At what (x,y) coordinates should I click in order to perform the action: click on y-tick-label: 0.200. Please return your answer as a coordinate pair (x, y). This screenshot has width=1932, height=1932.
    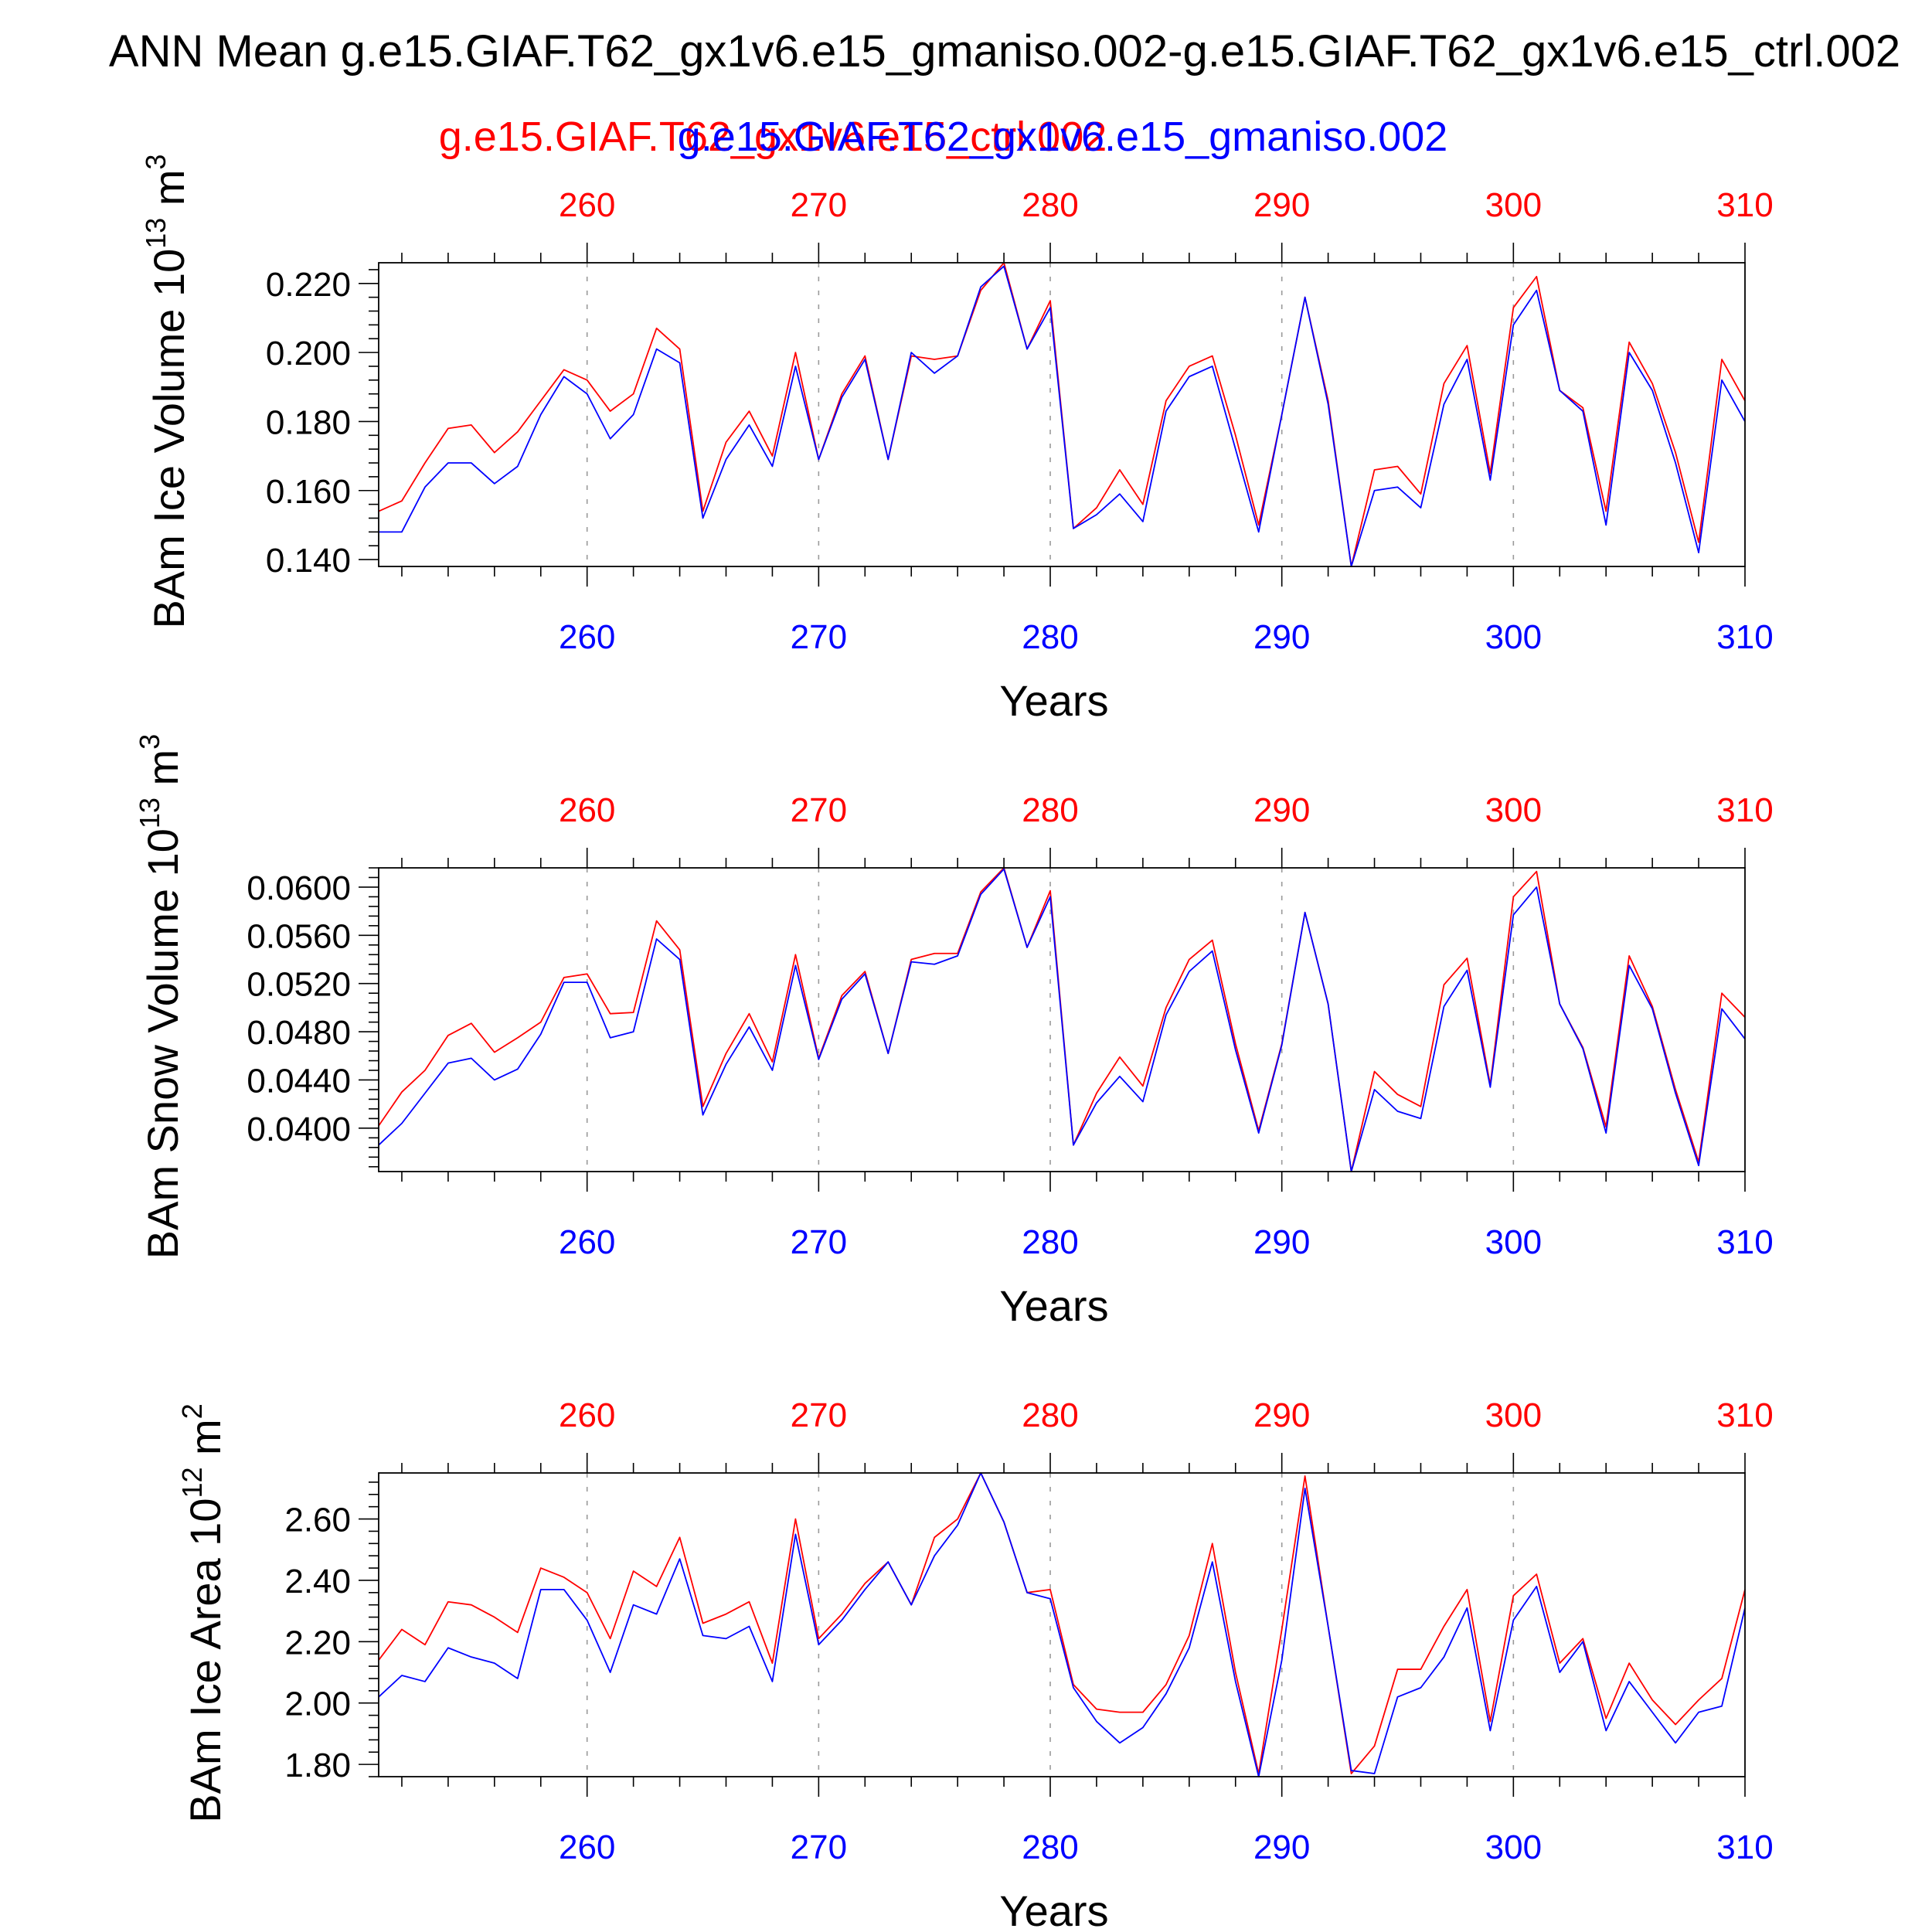
    Looking at the image, I should click on (308, 353).